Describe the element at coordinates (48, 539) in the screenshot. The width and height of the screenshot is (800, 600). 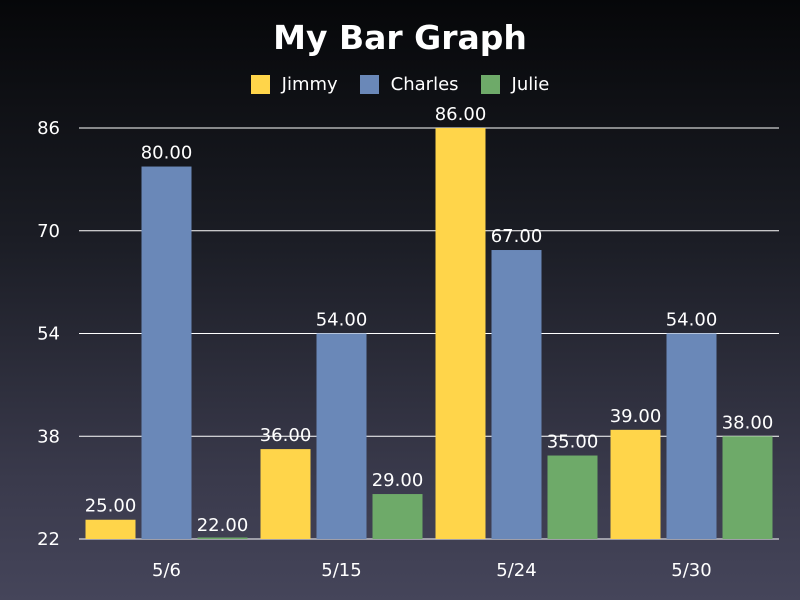
I see `y-tick-label: 22` at that location.